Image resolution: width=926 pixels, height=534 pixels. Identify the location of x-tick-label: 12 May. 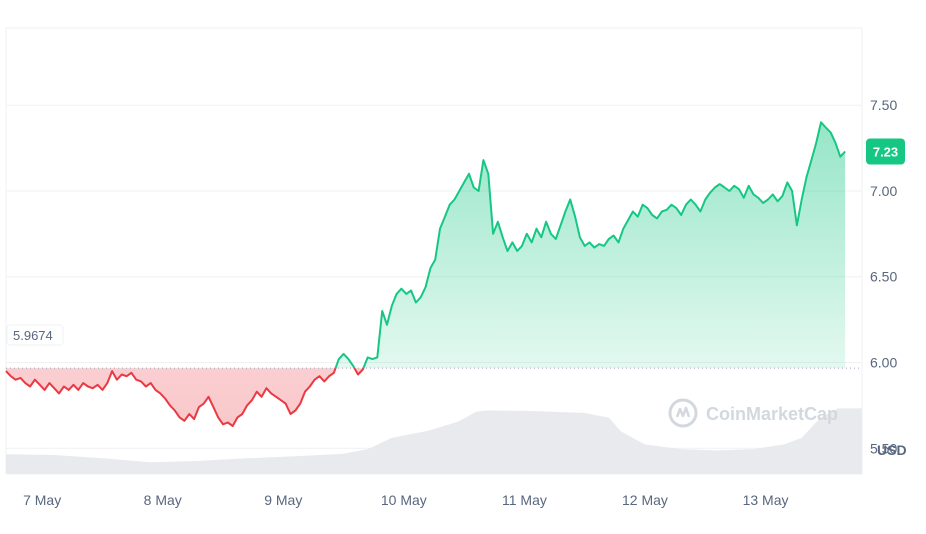
(645, 500).